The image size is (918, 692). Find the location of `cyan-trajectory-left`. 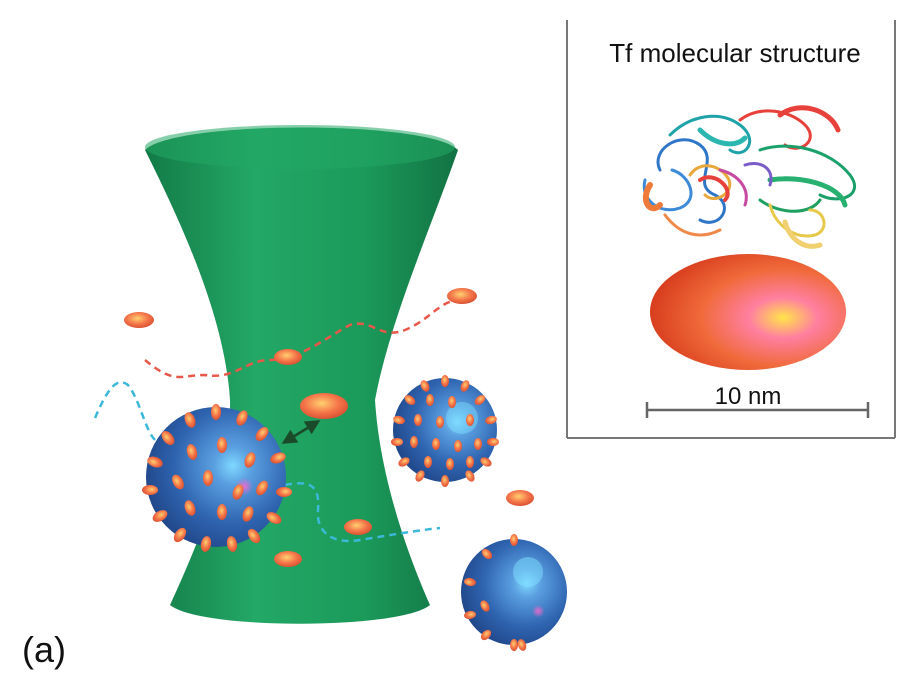

cyan-trajectory-left is located at coordinates (124, 411).